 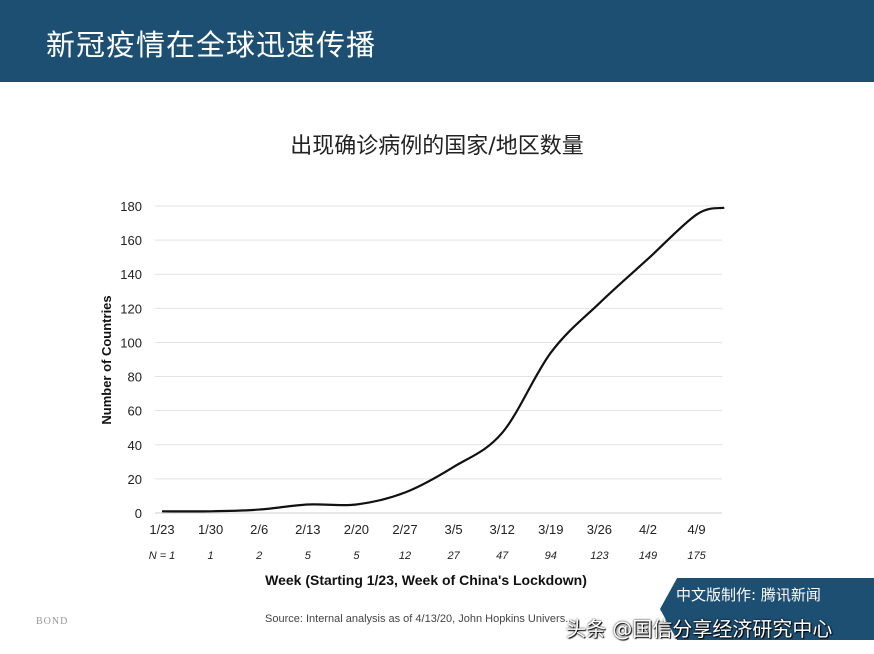 I want to click on x-tick-label: 3/19, so click(x=550, y=529).